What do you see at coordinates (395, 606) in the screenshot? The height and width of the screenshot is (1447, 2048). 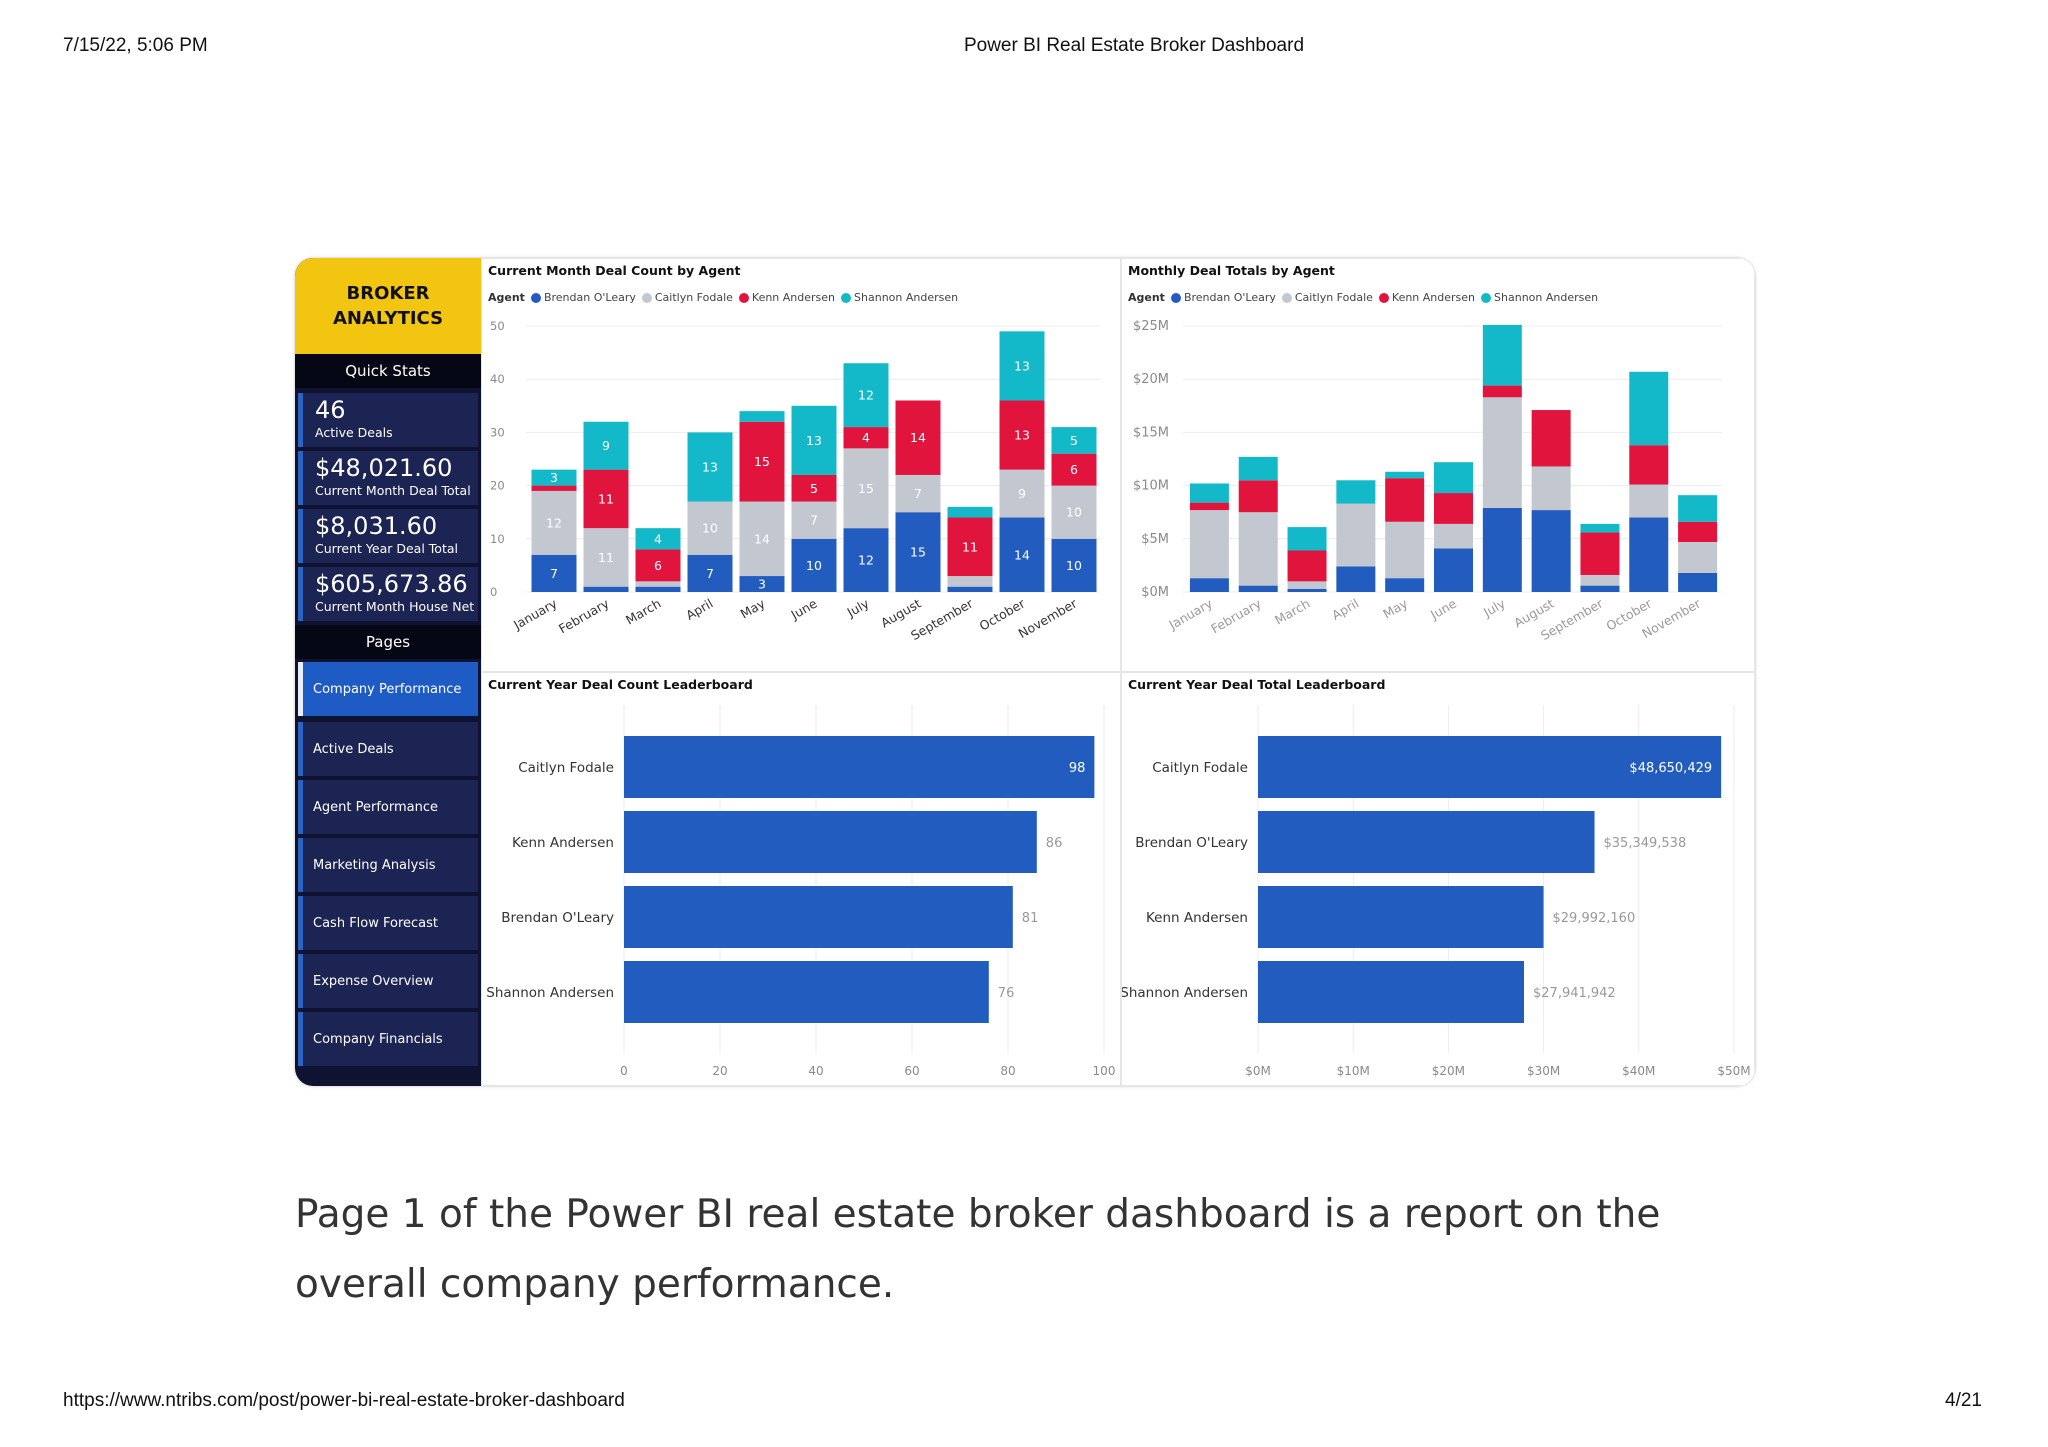 I see `stat-label: Current Month House Net` at bounding box center [395, 606].